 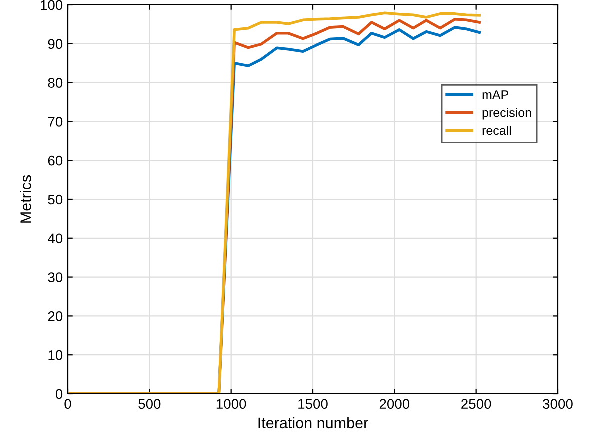 What do you see at coordinates (313, 423) in the screenshot?
I see `x-axis-title: Iteration number` at bounding box center [313, 423].